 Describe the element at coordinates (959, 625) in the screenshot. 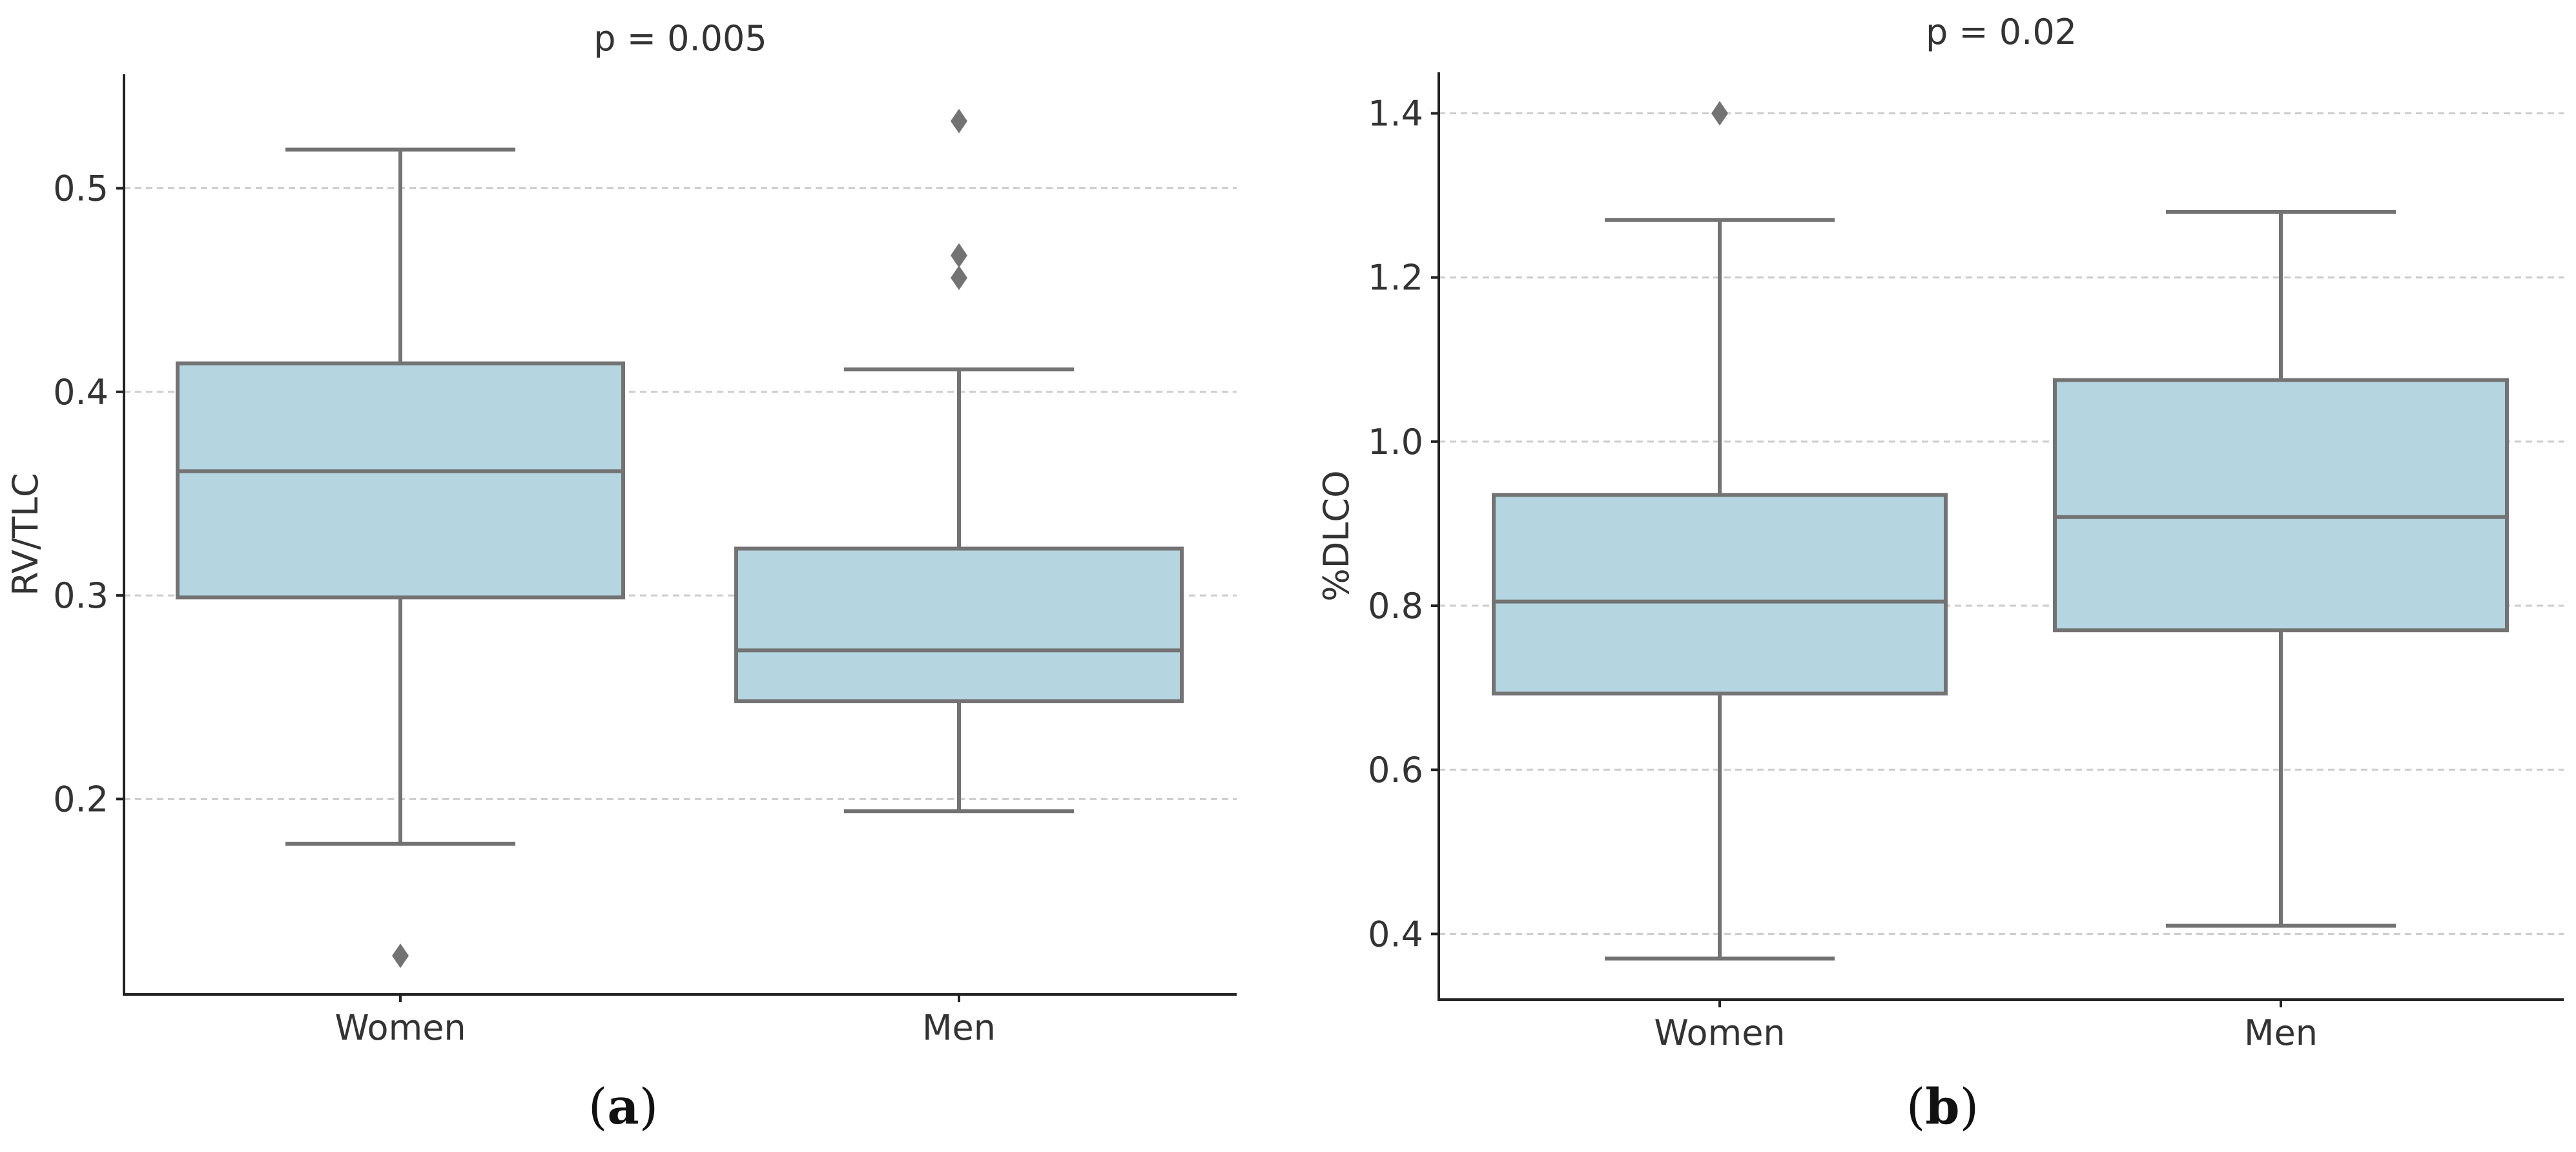

I see `panel-a-men-iqr-box` at that location.